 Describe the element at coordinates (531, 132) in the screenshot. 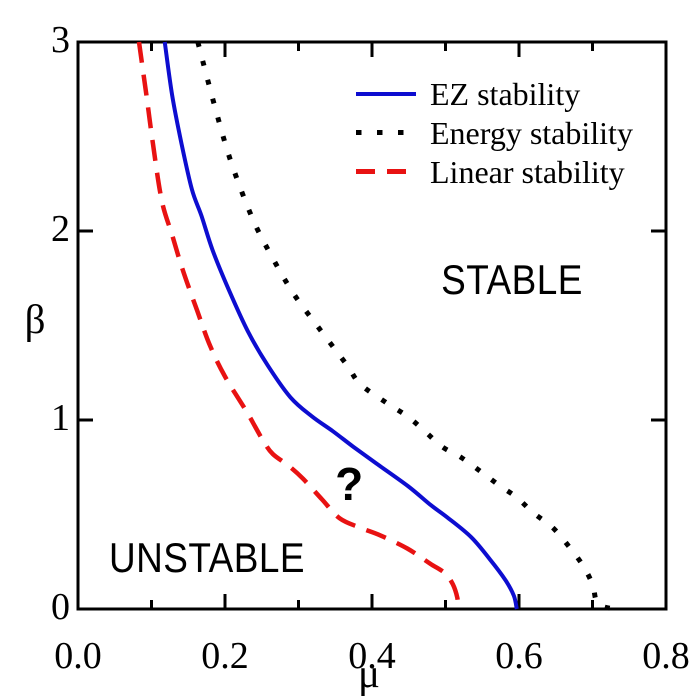

I see `legend-label: Energy stability` at that location.